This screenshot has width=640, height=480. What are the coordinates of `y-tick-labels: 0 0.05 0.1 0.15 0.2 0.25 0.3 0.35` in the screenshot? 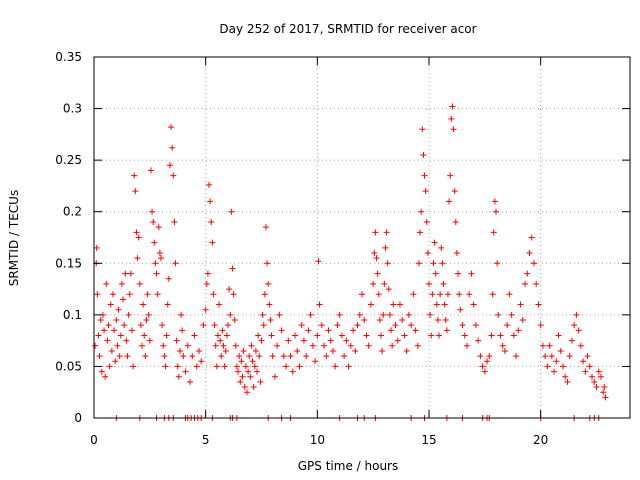 It's located at (68, 237).